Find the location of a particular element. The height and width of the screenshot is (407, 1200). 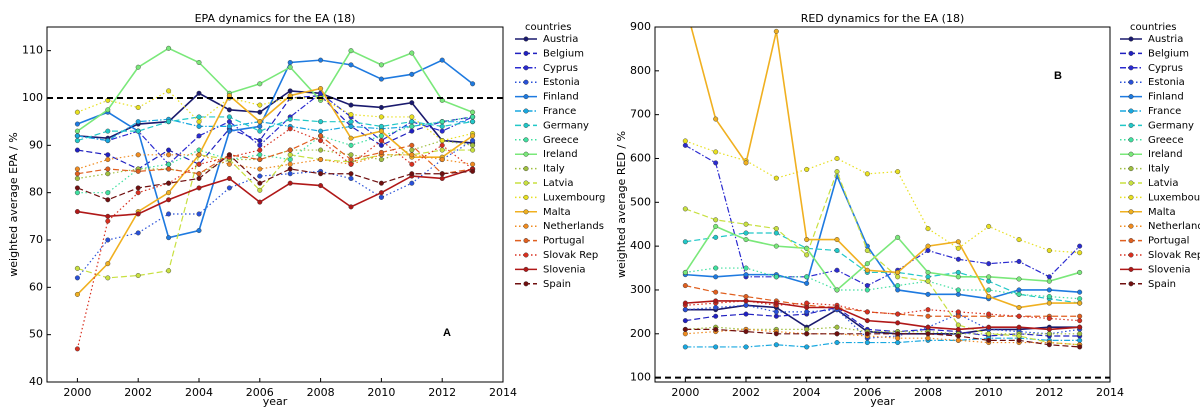

y-tick-label: 90 is located at coordinates (36, 144).